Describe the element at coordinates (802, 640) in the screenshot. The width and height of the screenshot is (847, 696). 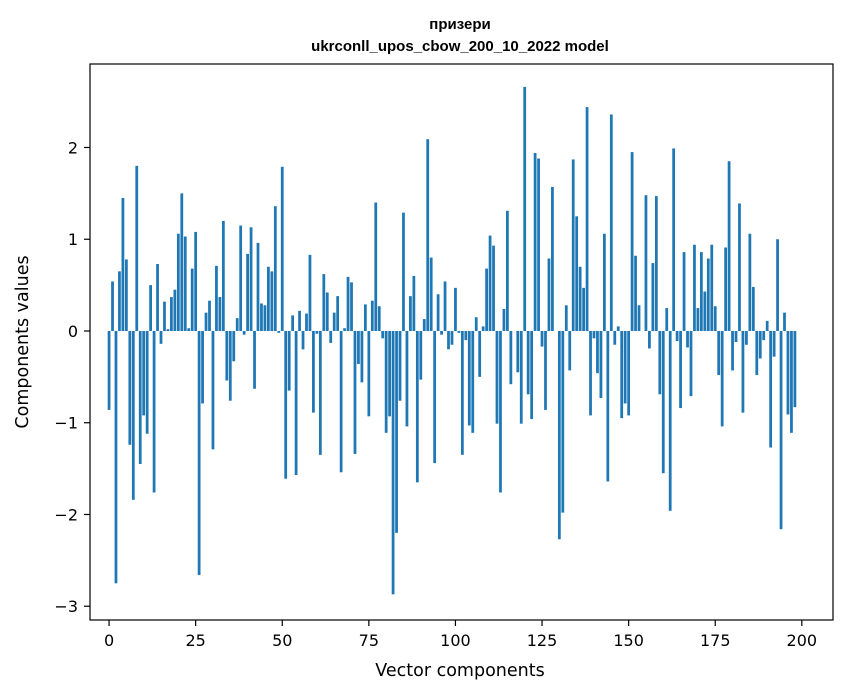
I see `x-tick-label-200: 200` at that location.